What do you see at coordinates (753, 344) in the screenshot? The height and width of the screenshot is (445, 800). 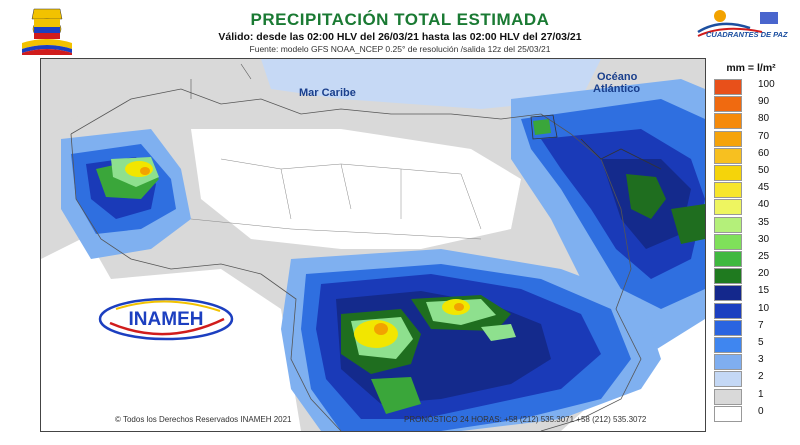 I see `legend-row: 5` at bounding box center [753, 344].